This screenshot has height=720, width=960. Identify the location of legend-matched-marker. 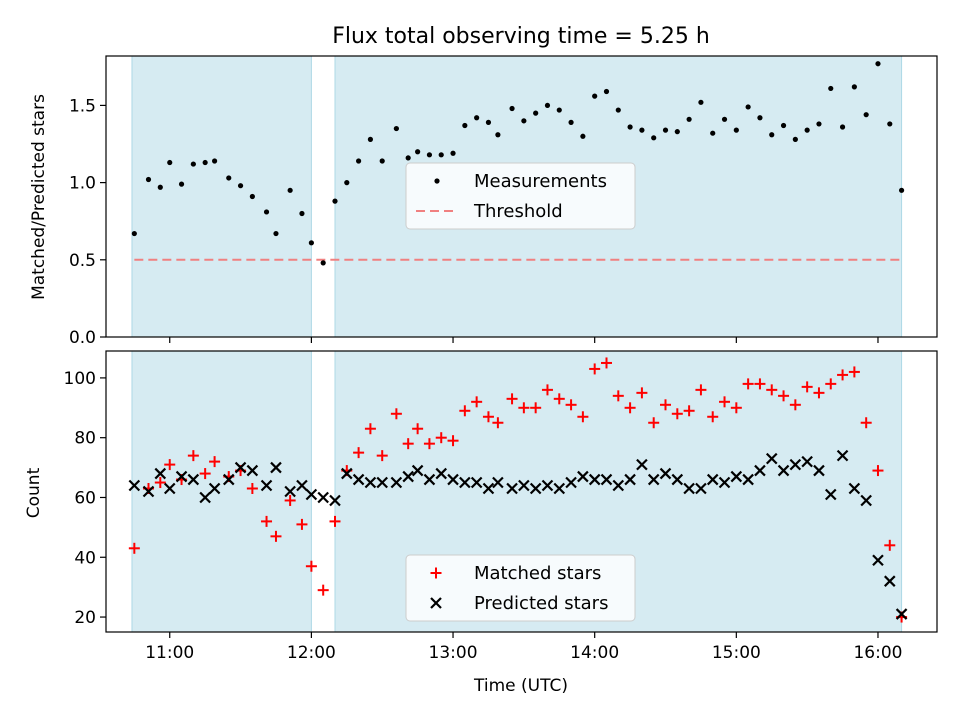
(436, 573).